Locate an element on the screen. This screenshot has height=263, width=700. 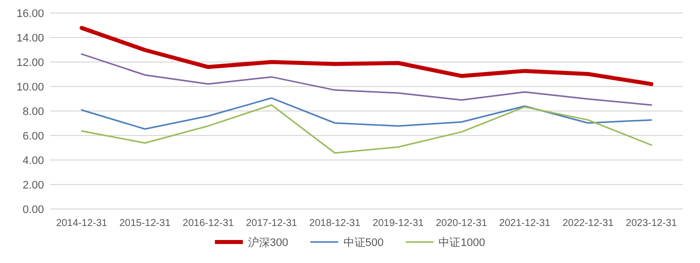
x-tick-label: 2014-12-31 is located at coordinates (82, 223).